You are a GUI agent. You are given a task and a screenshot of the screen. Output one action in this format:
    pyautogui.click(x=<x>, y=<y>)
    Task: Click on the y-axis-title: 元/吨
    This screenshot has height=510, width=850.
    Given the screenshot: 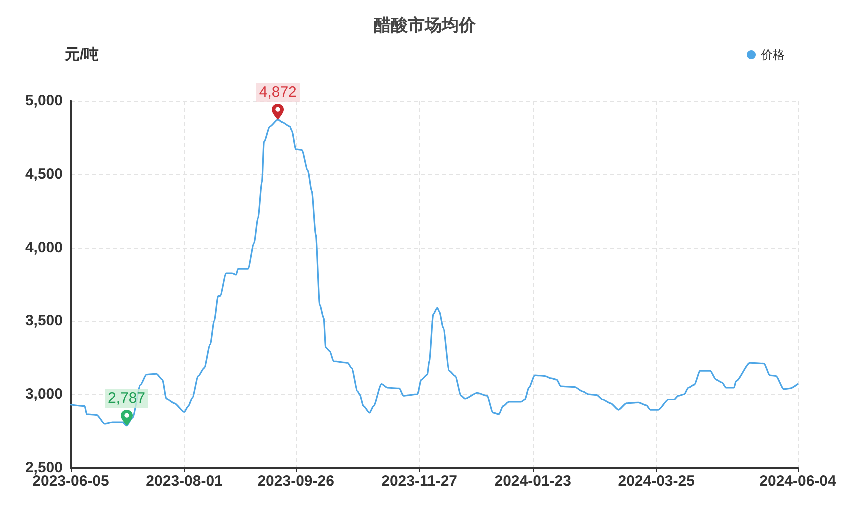 What is the action you would take?
    pyautogui.click(x=82, y=55)
    